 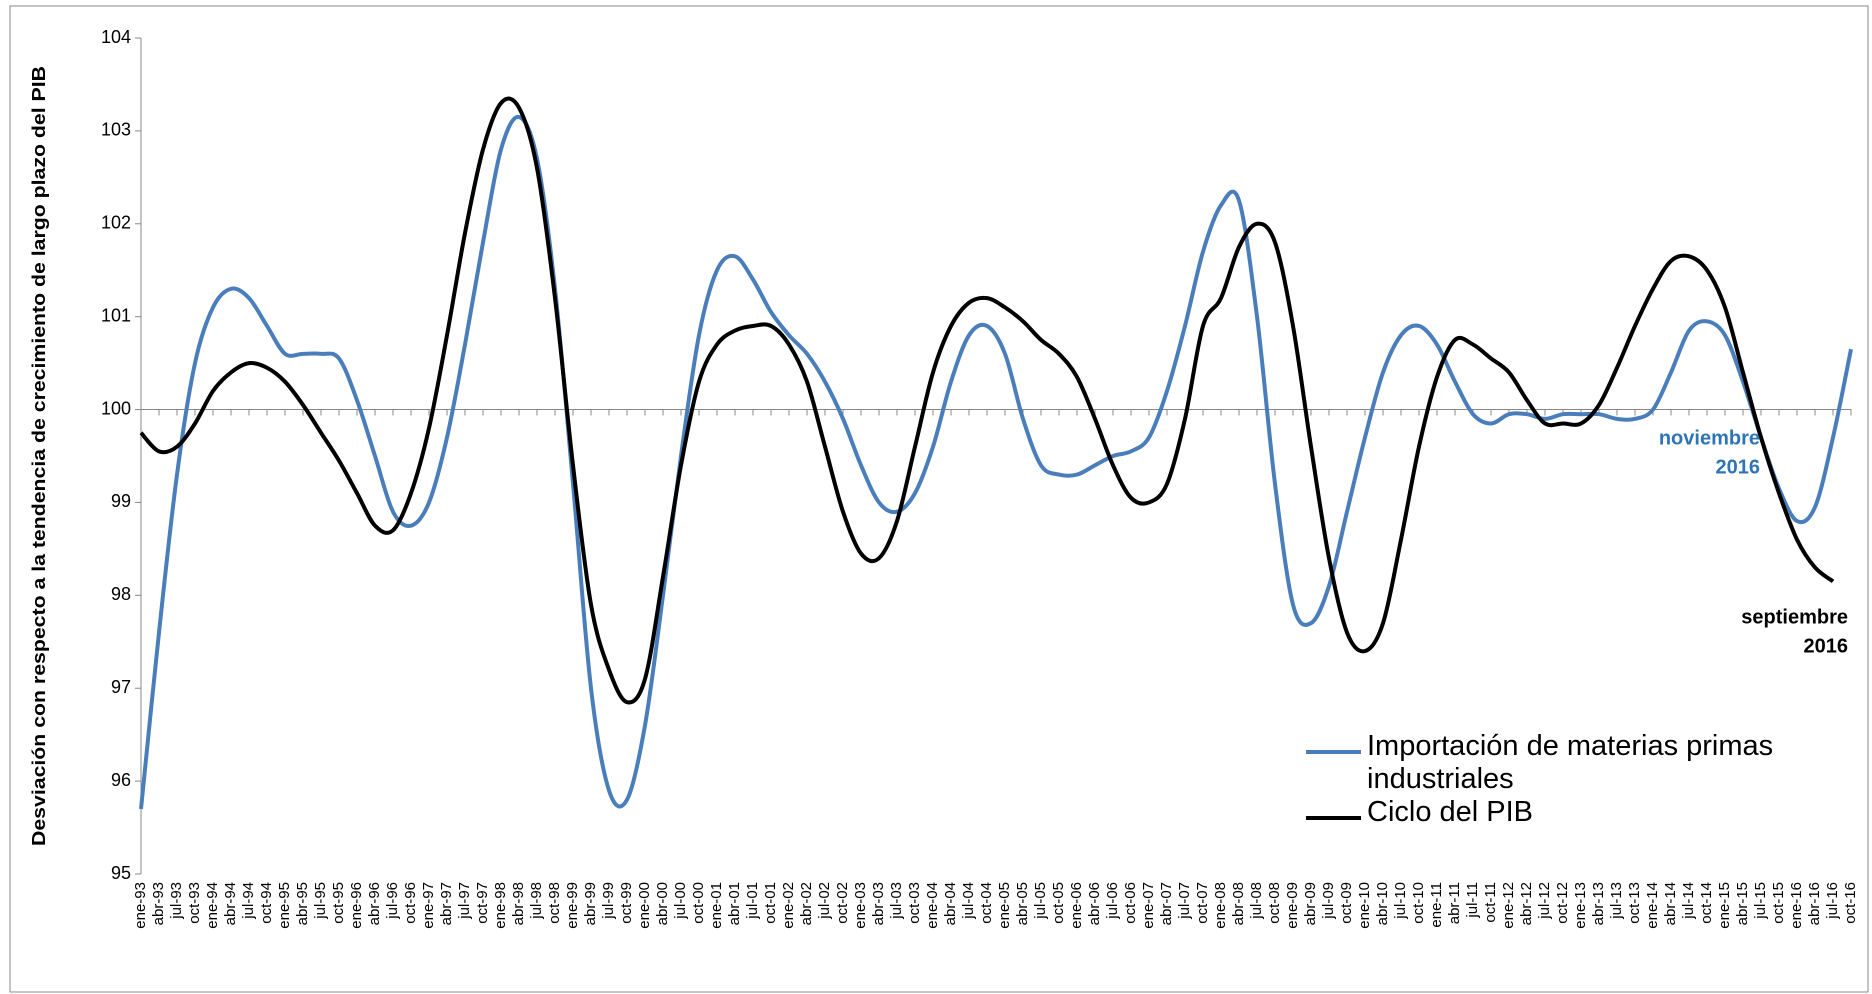 I want to click on x-tick-label: ene-14, so click(x=1652, y=905).